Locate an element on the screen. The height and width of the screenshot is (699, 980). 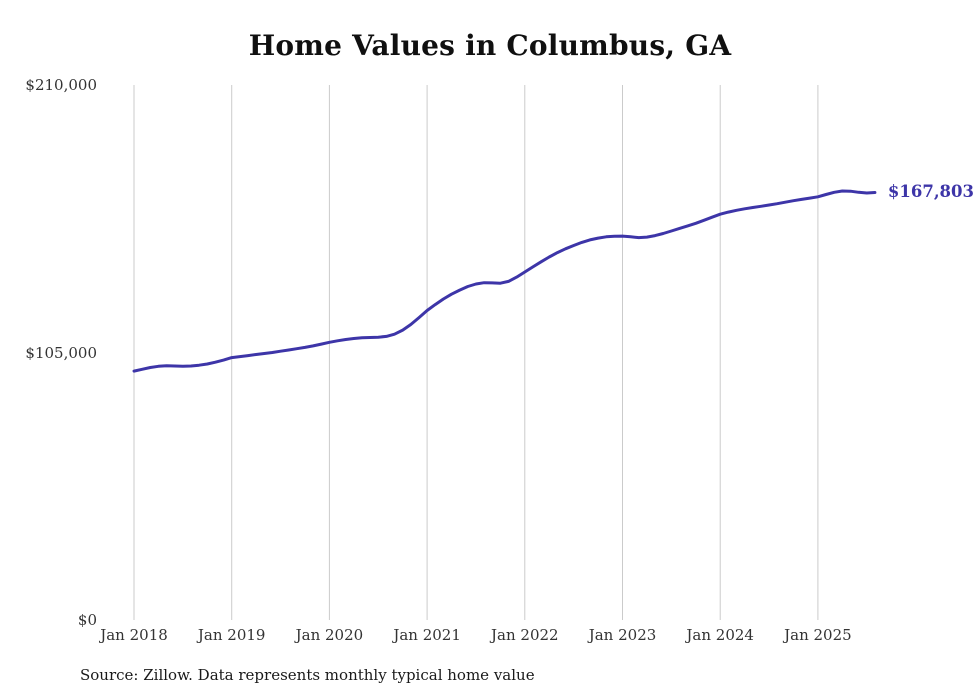
x-axis-tick-label: Jan 2022 is located at coordinates (525, 635).